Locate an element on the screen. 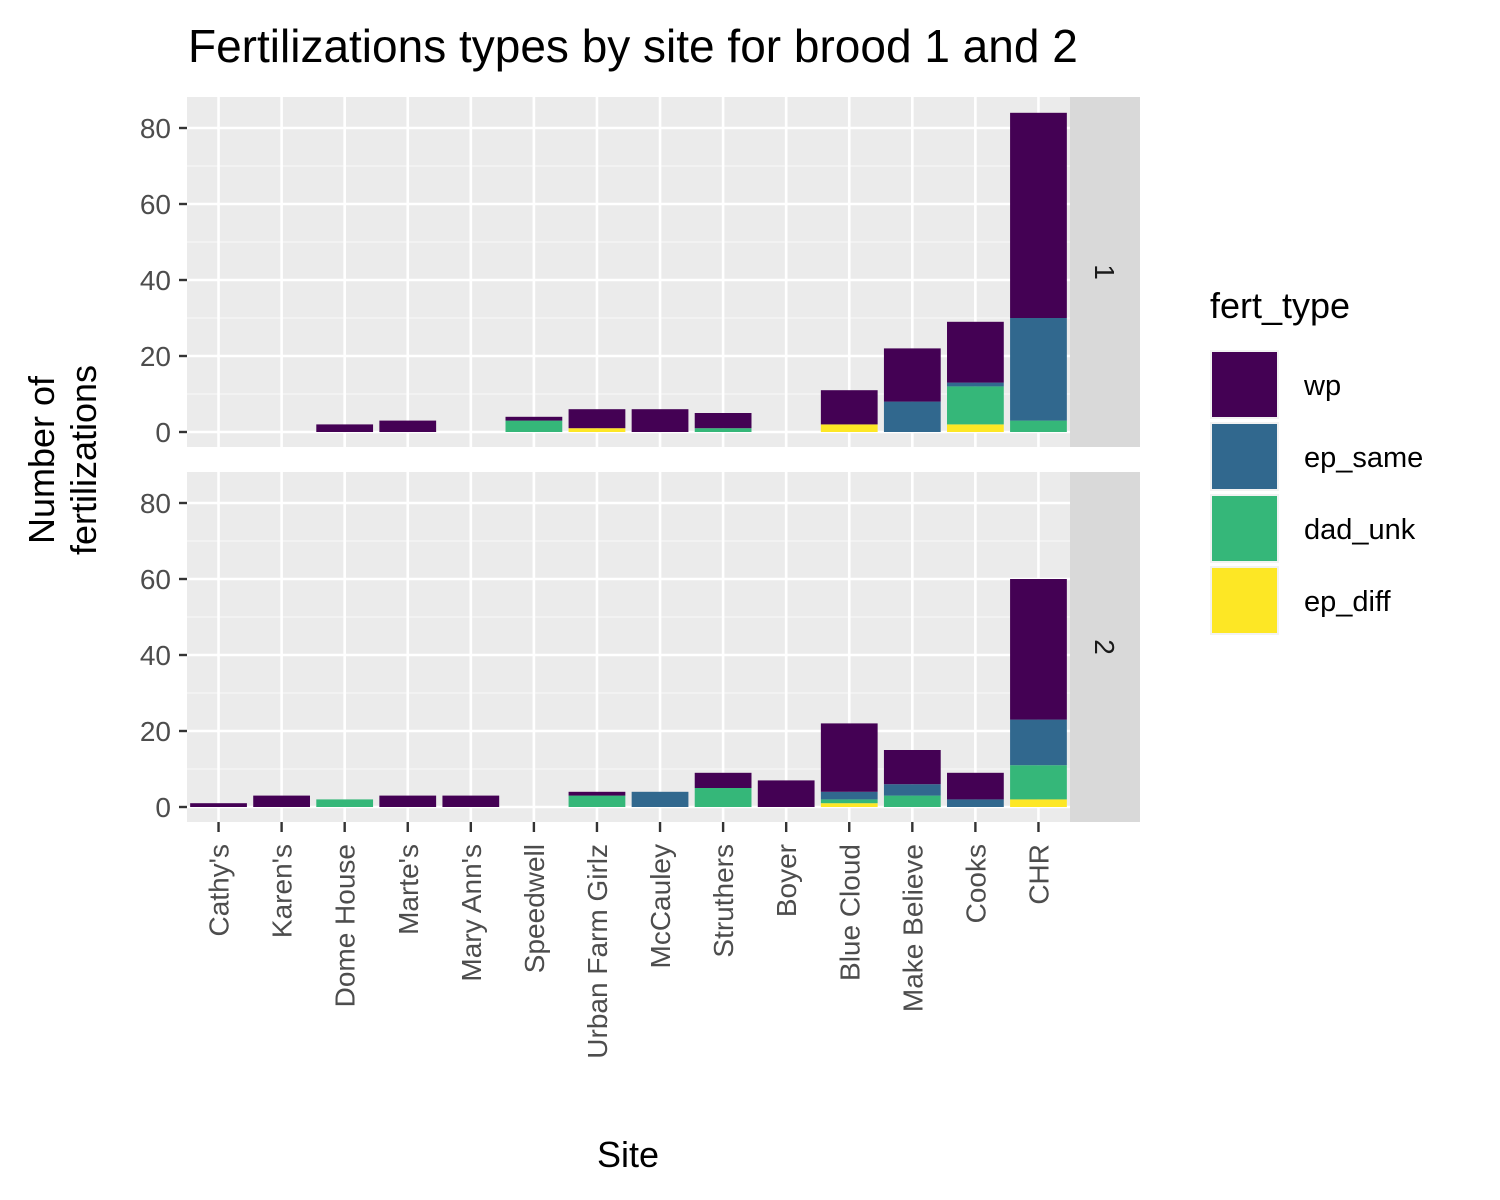  x-tick-label: McCauley is located at coordinates (660, 906).